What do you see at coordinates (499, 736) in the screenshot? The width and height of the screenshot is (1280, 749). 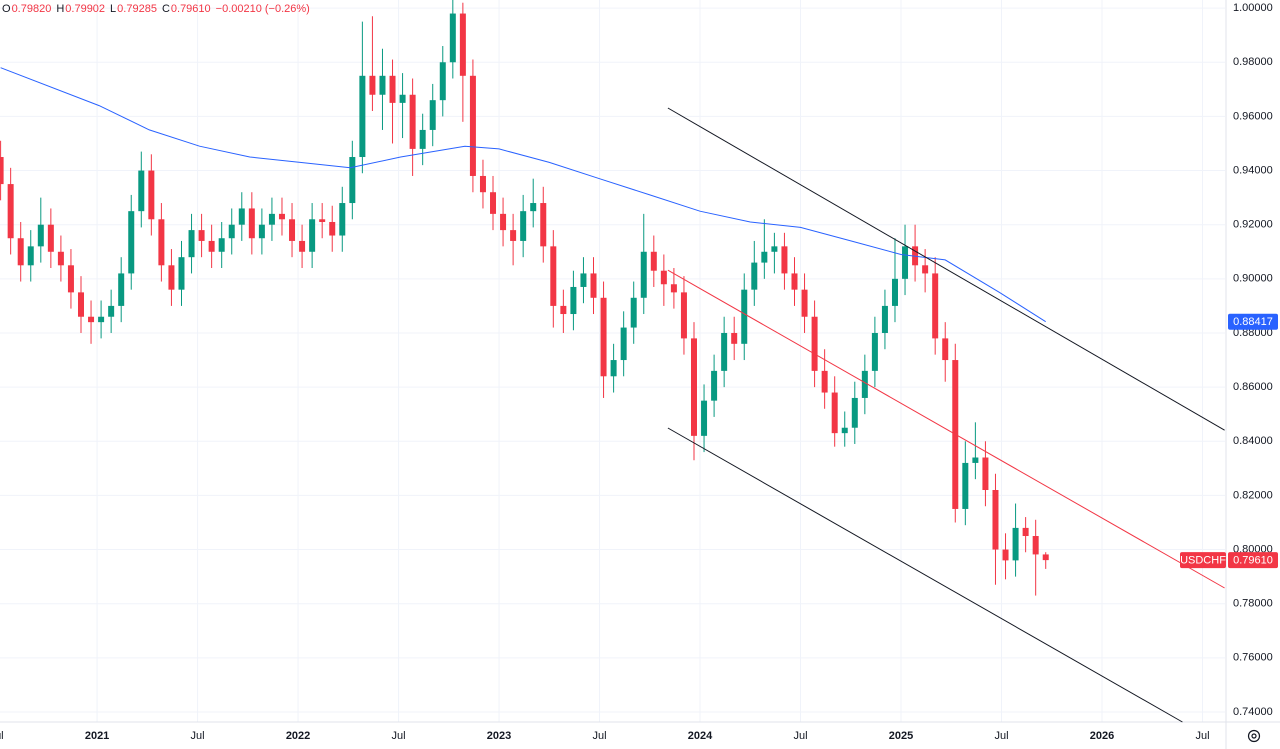 I see `x-tick-label: 2023` at bounding box center [499, 736].